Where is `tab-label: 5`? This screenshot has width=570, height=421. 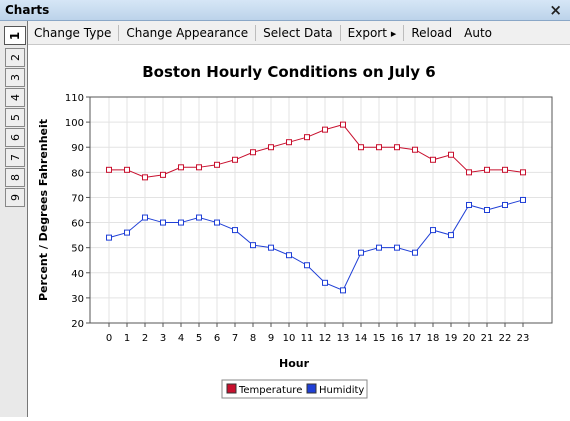
tab-label: 5 is located at coordinates (15, 117).